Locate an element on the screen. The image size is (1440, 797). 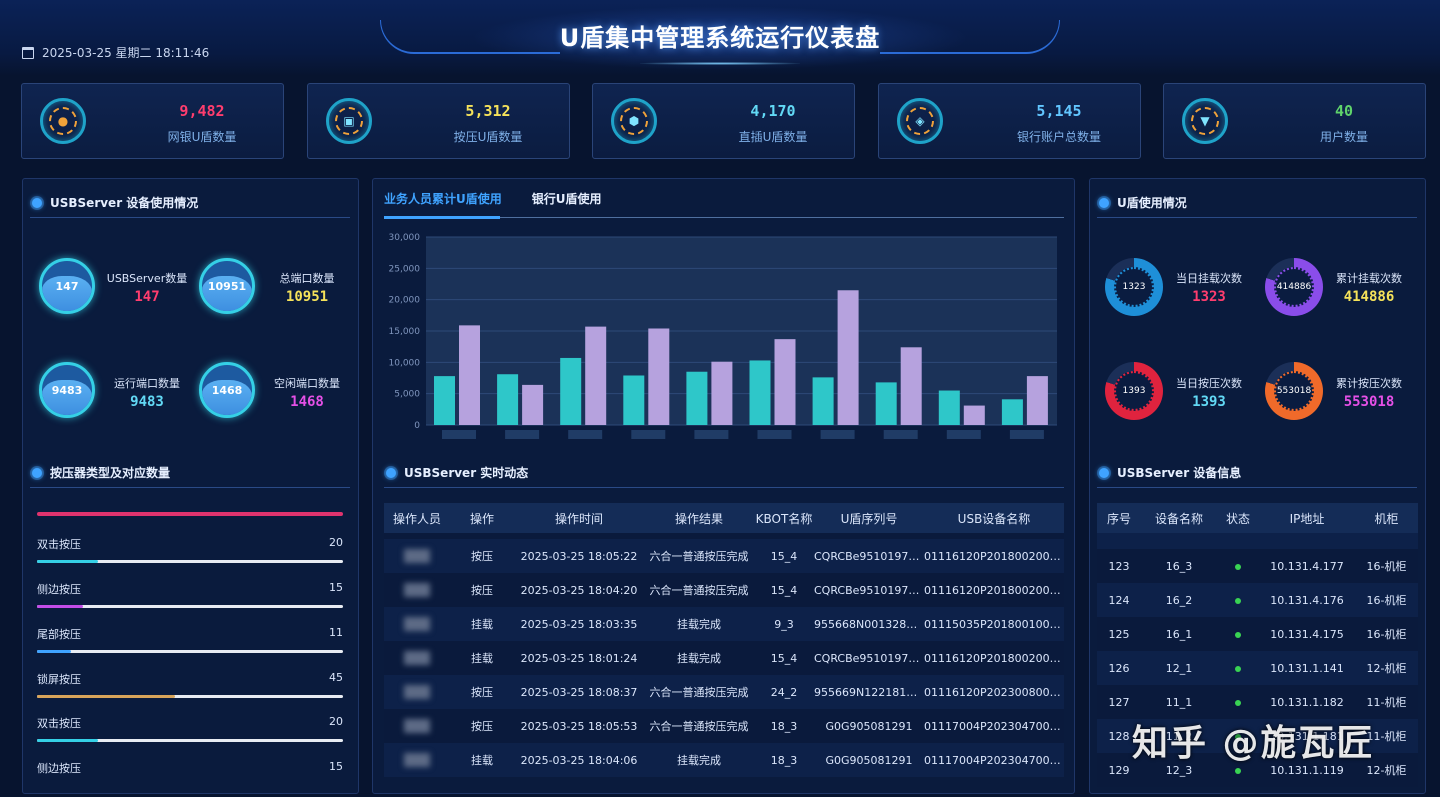
table-cell: 10.131.1.119 is located at coordinates (1307, 770).